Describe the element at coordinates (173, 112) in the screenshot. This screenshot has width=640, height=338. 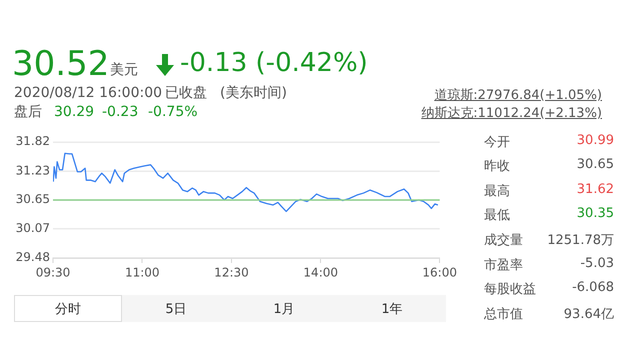
I see `text: -0.75%` at that location.